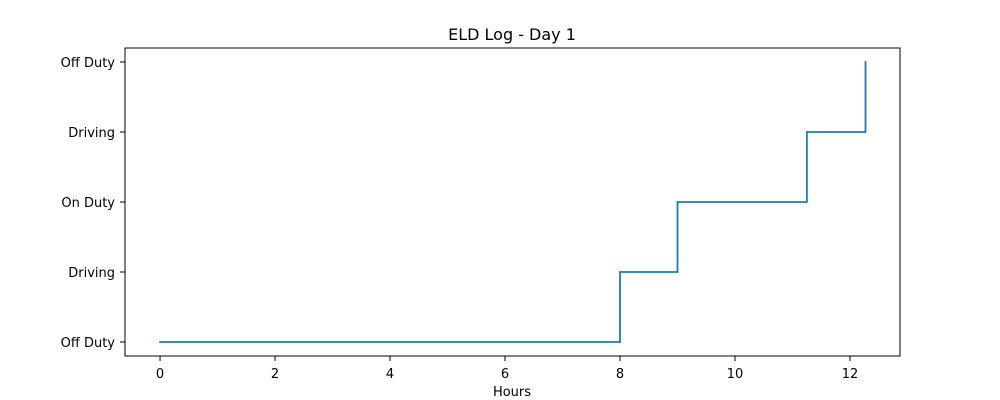 The height and width of the screenshot is (400, 1000). I want to click on x-tick-label: 2, so click(275, 374).